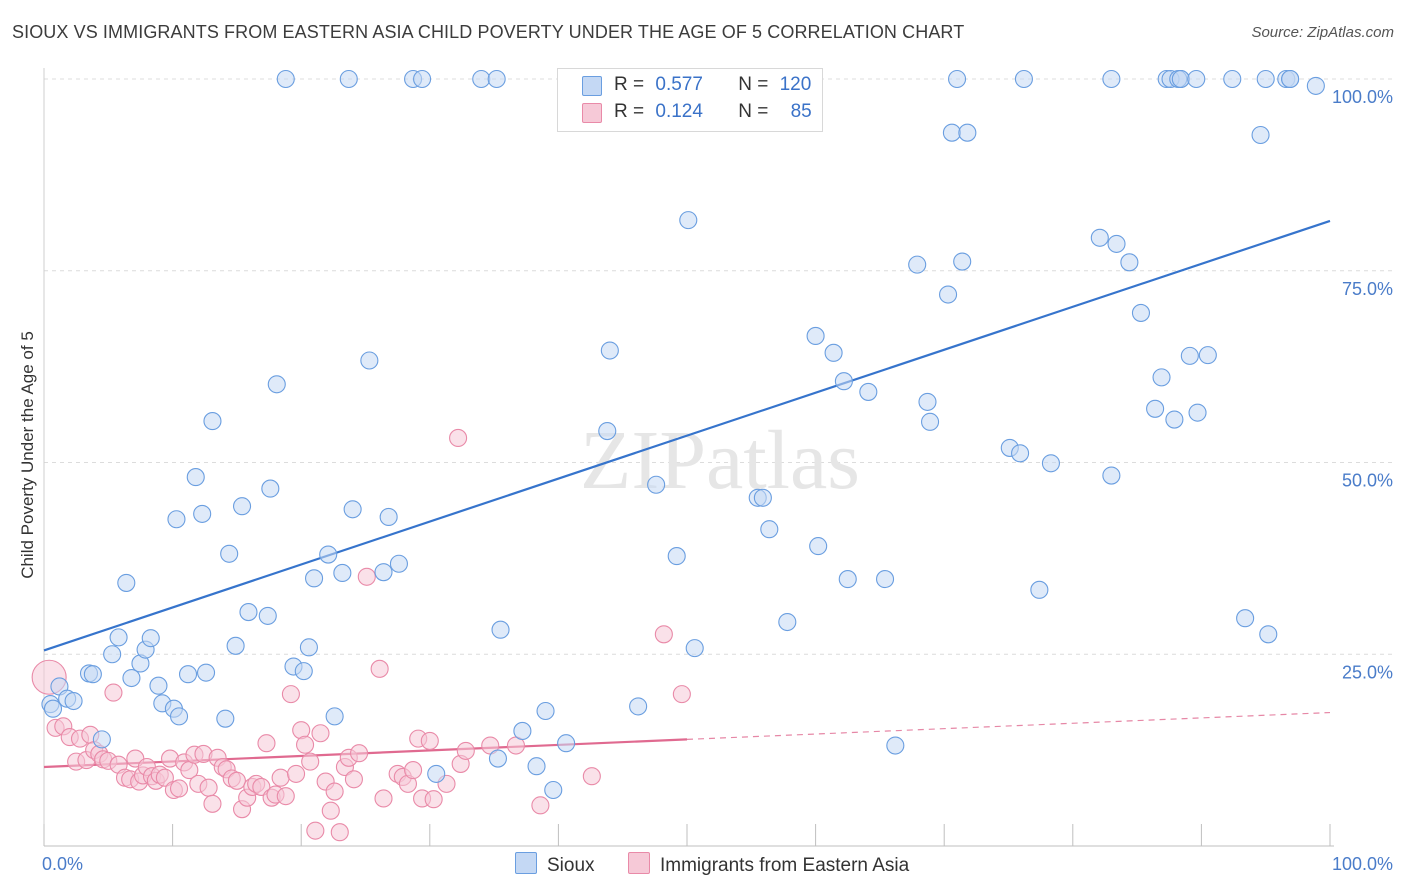 This screenshot has height=892, width=1406. I want to click on r-value: 0.124, so click(679, 111).